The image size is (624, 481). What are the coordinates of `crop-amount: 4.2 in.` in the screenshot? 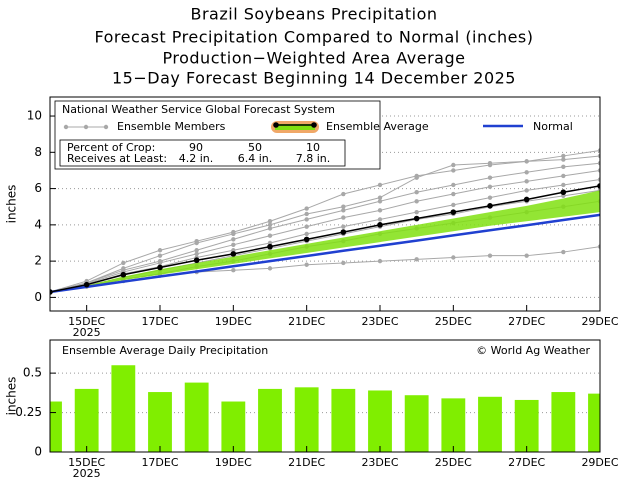 It's located at (196, 158).